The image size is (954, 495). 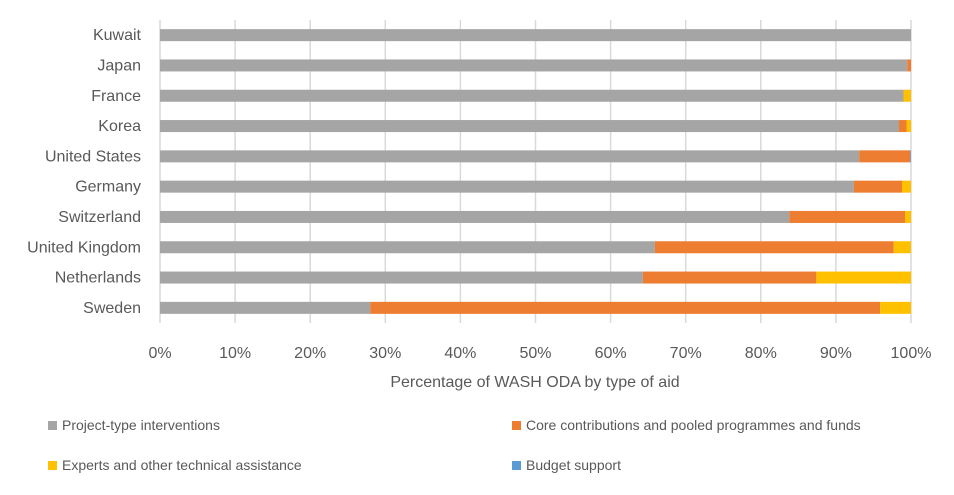 What do you see at coordinates (534, 382) in the screenshot?
I see `x-axis-title: Percentage of WASH ODA by type of aid` at bounding box center [534, 382].